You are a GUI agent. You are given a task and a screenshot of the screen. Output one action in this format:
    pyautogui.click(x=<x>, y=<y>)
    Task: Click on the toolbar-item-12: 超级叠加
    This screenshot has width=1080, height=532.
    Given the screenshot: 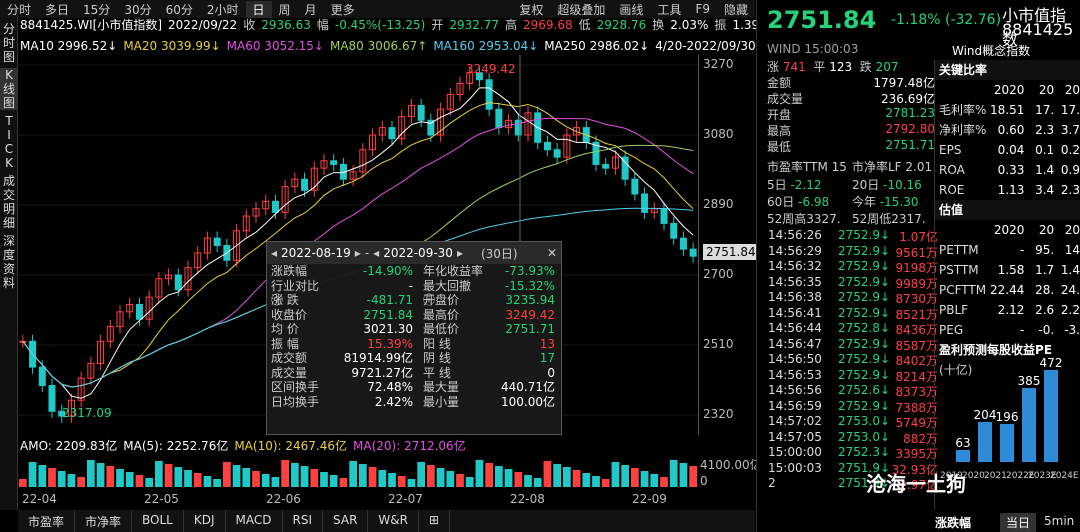 What is the action you would take?
    pyautogui.click(x=581, y=9)
    